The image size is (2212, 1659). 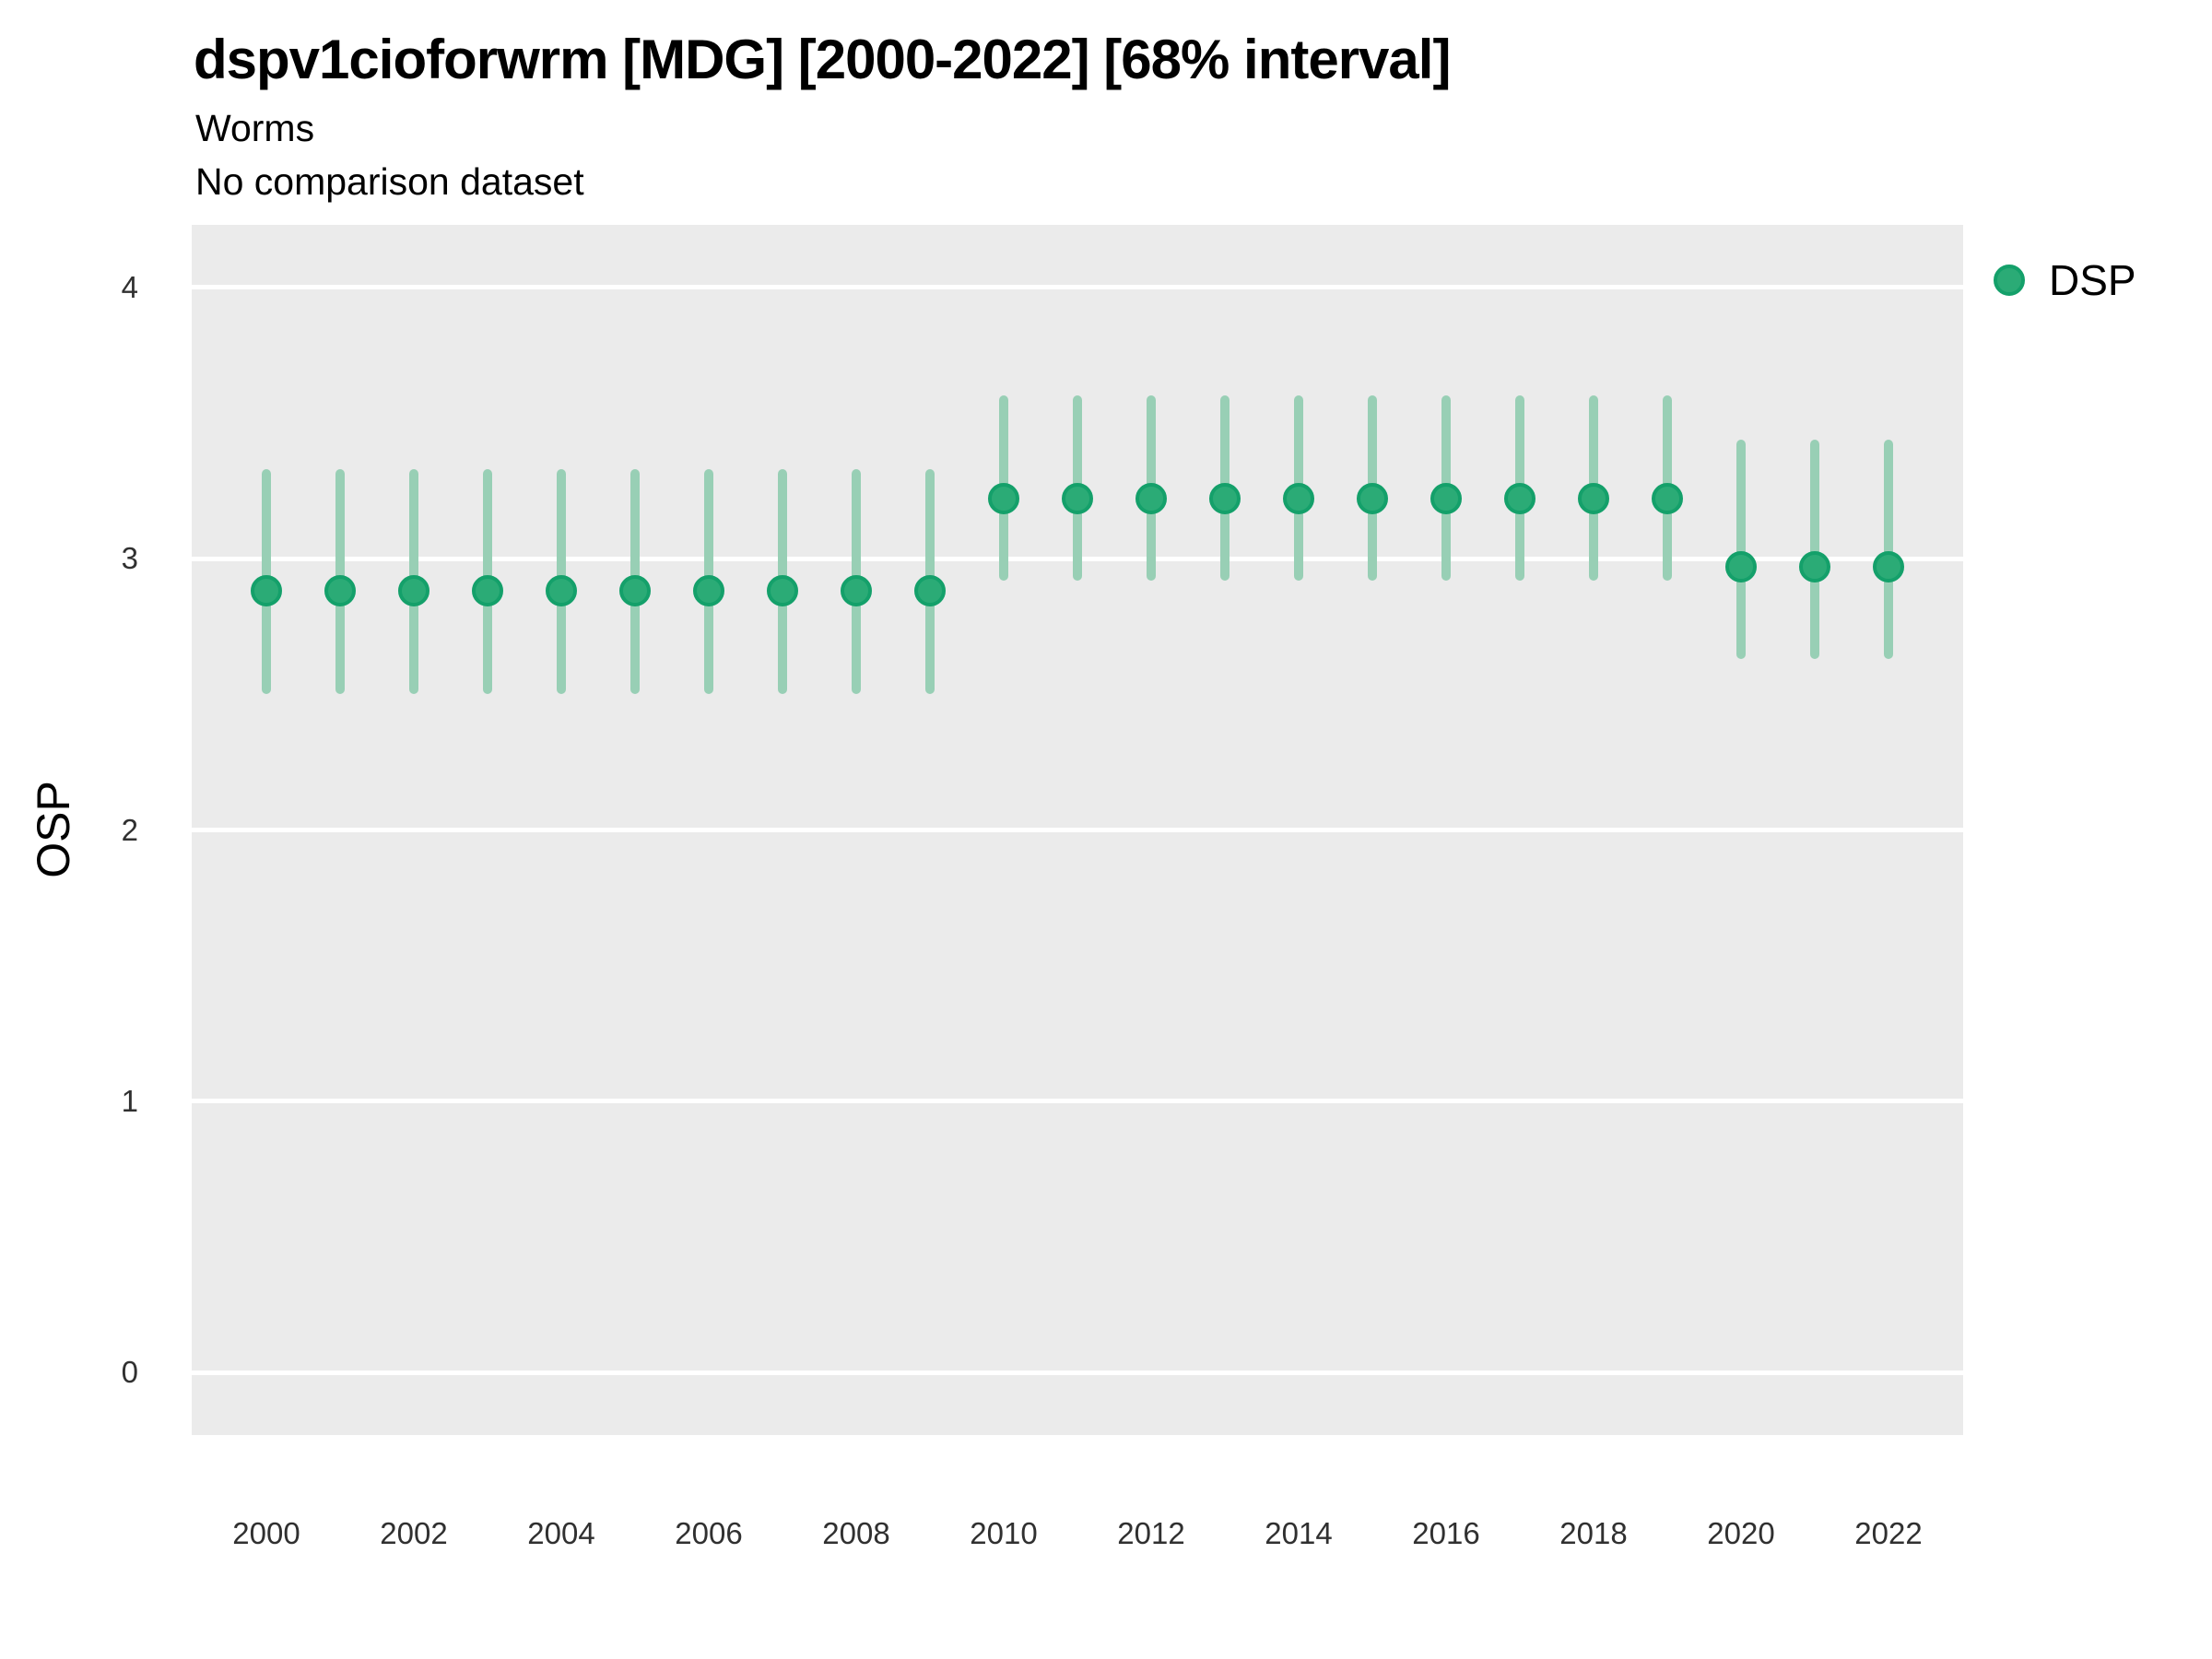 What do you see at coordinates (129, 1372) in the screenshot?
I see `y-tick-label: 0` at bounding box center [129, 1372].